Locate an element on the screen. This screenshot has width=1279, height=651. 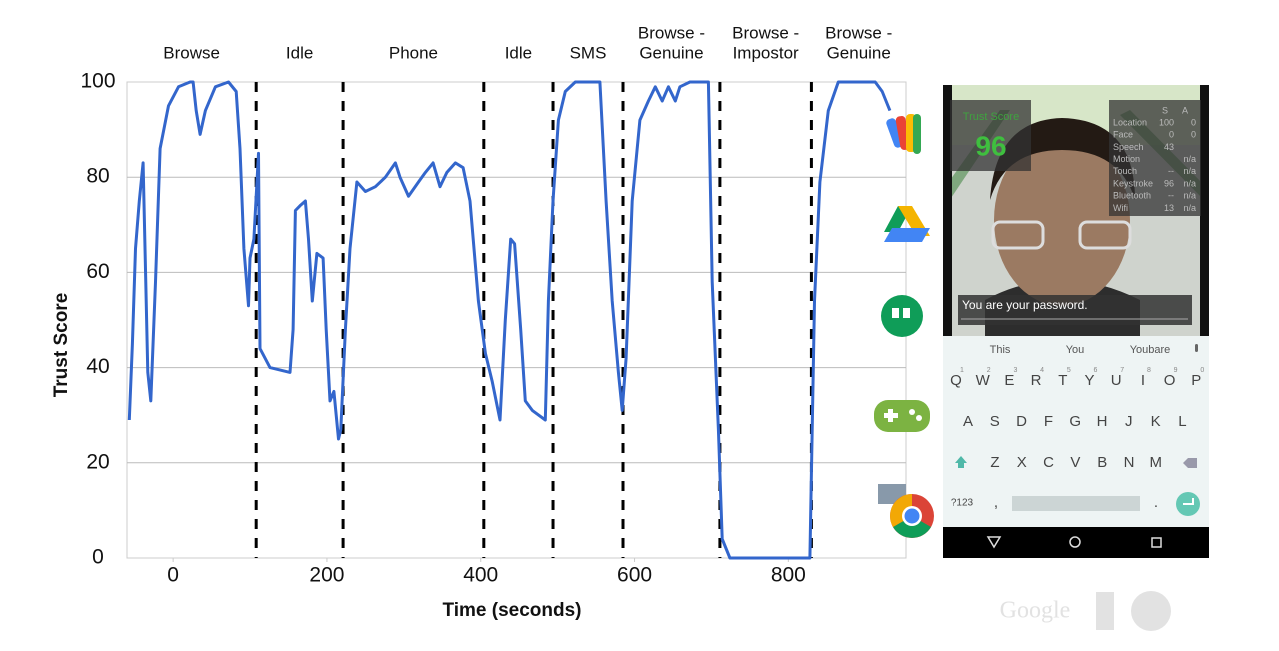
app-icons is located at coordinates (904, 326).